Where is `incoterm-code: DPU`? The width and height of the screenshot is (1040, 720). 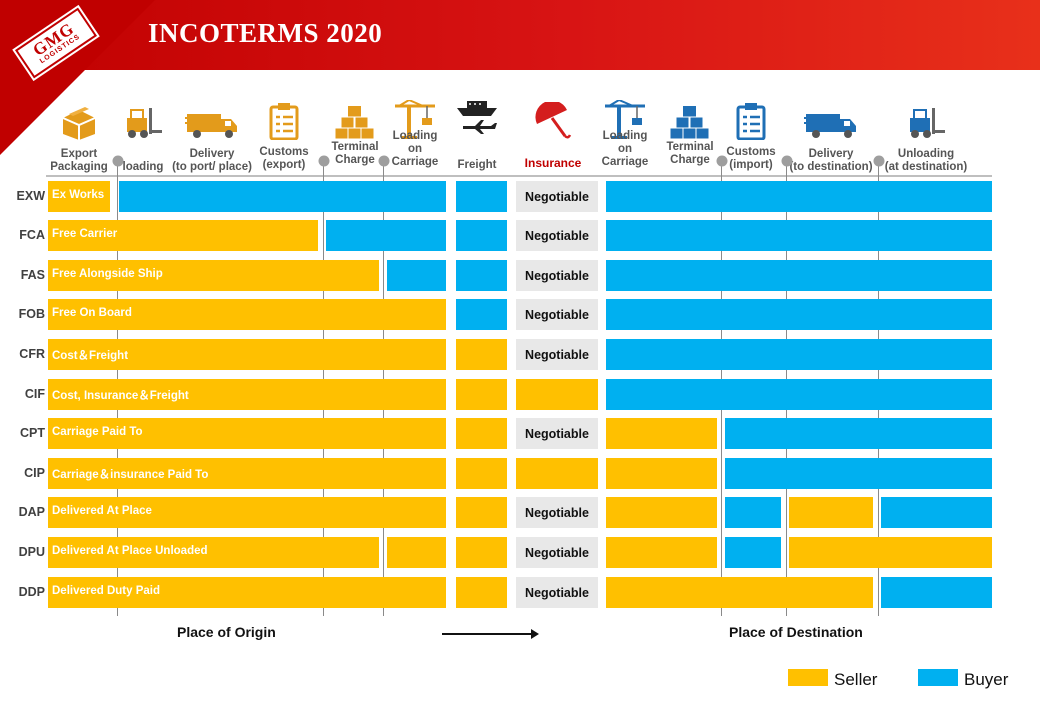
incoterm-code: DPU is located at coordinates (31, 552).